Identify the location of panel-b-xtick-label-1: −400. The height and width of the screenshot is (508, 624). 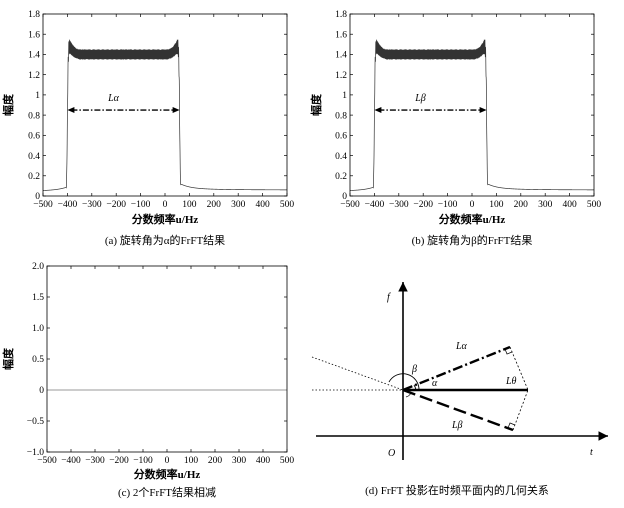
(375, 205).